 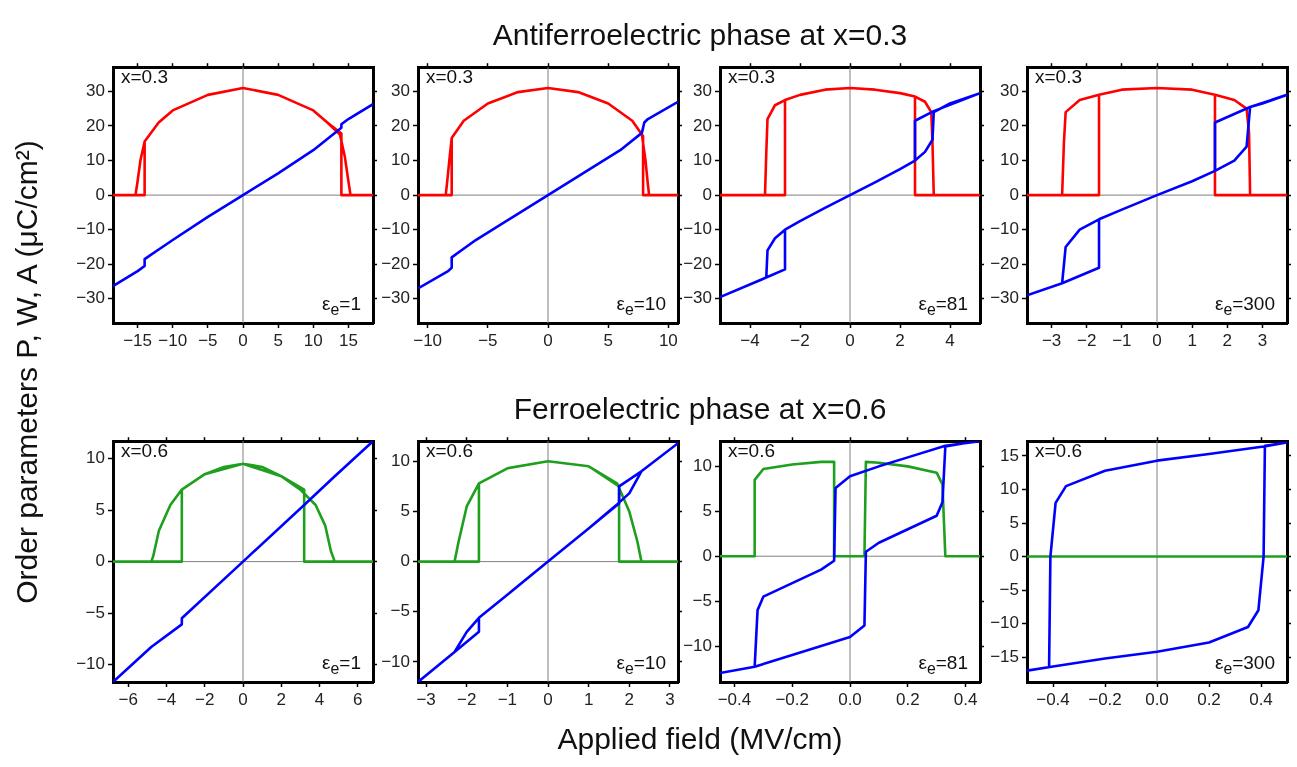 What do you see at coordinates (1004, 656) in the screenshot?
I see `y-tick-label: −15` at bounding box center [1004, 656].